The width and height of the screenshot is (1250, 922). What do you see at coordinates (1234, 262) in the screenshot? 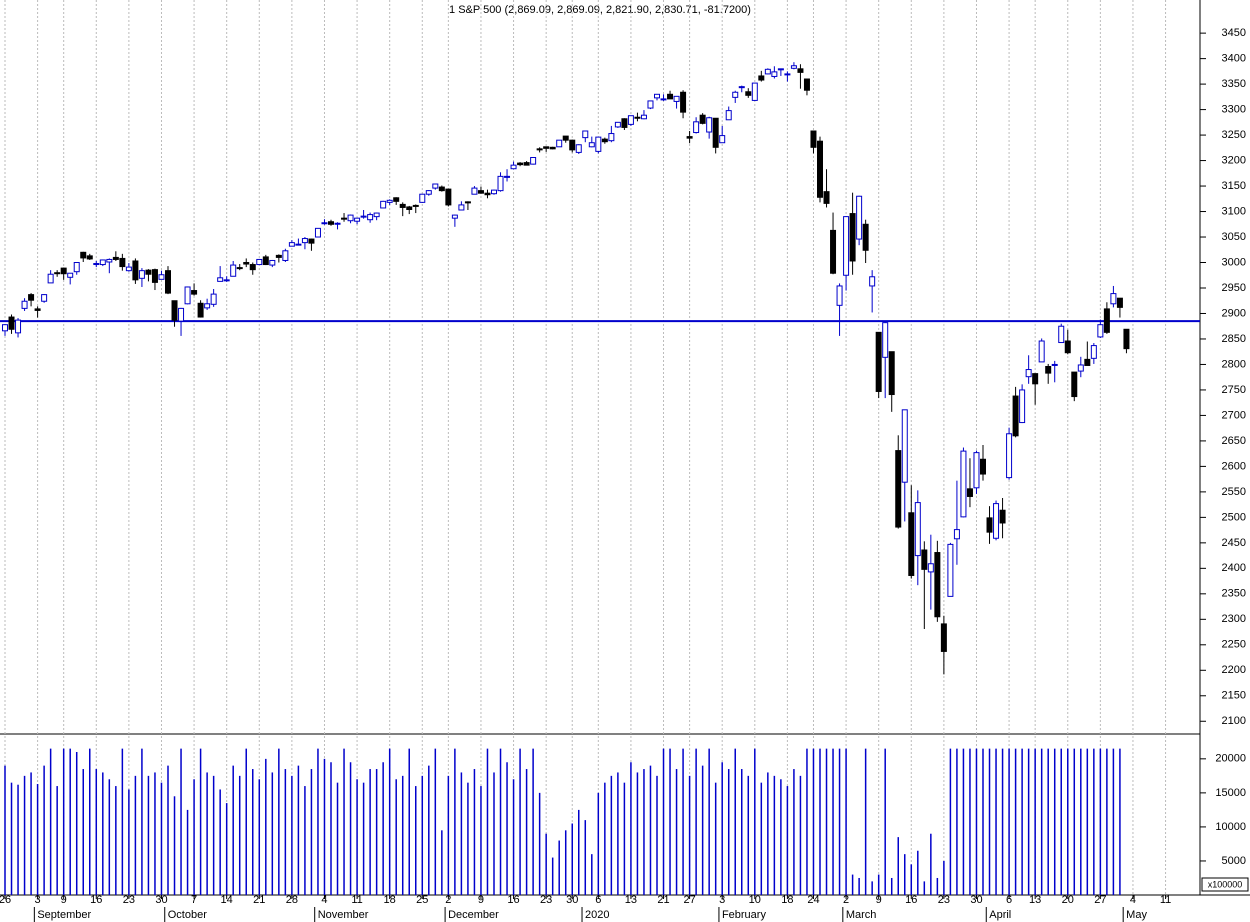
I see `y-tick-label: 3000` at bounding box center [1234, 262].